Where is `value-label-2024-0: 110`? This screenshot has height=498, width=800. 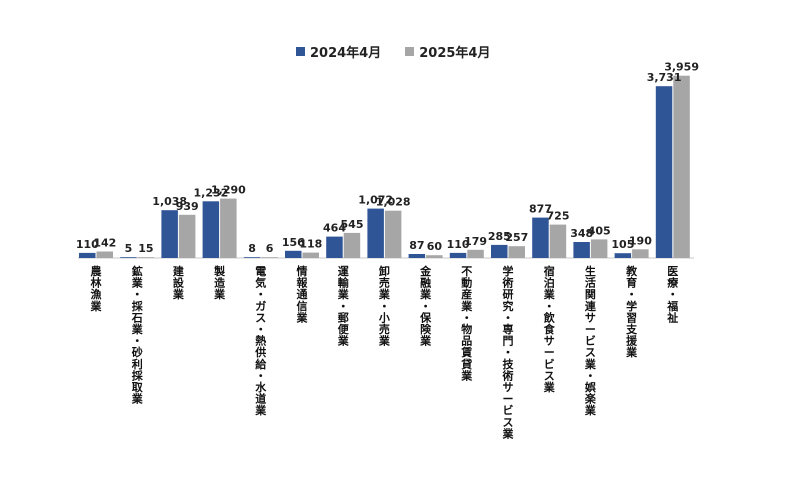
value-label-2024-0: 110 is located at coordinates (87, 244).